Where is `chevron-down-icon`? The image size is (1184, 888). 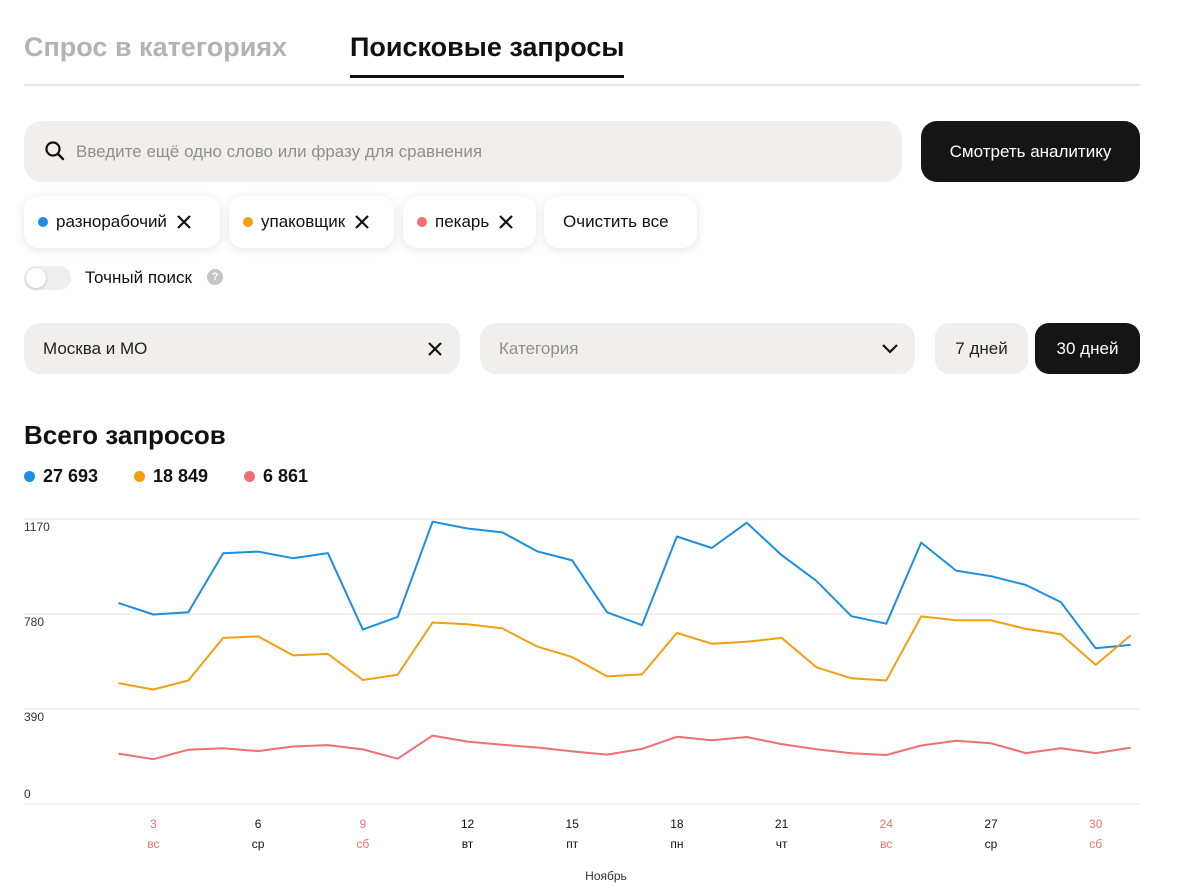 chevron-down-icon is located at coordinates (890, 349).